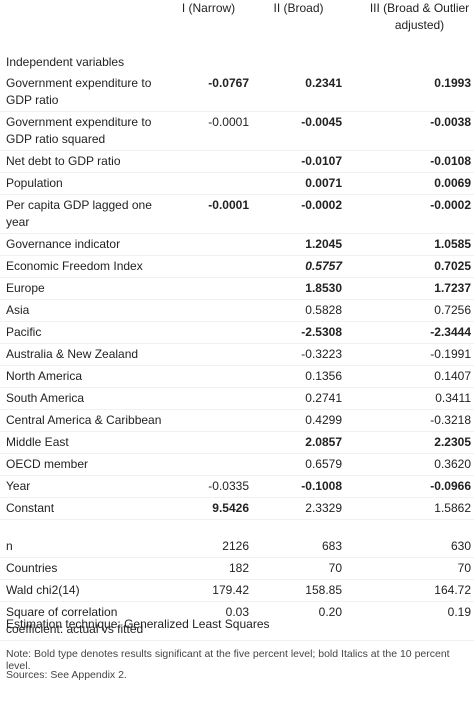 This screenshot has width=474, height=707. Describe the element at coordinates (82, 214) in the screenshot. I see `row-label: Per capita GDP lagged one year` at that location.